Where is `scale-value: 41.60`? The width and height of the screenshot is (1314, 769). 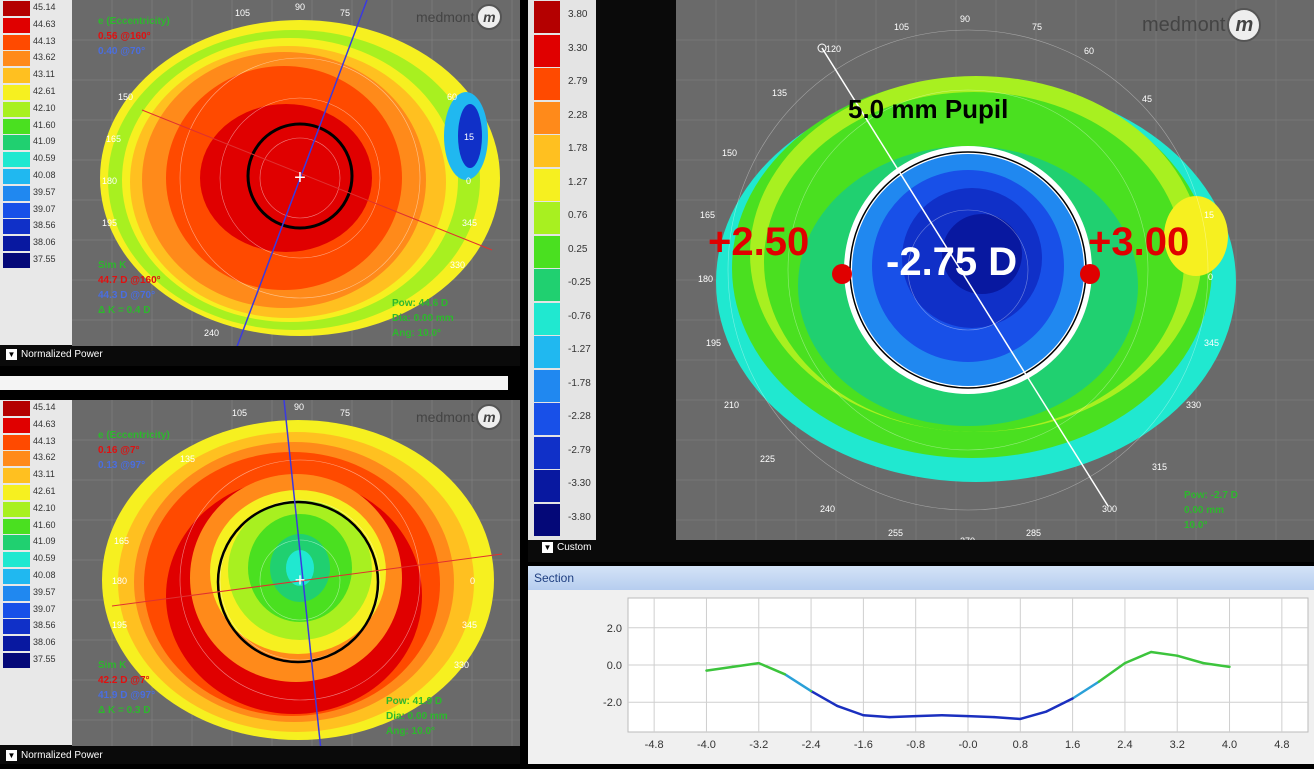
scale-value: 41.60 is located at coordinates (44, 124).